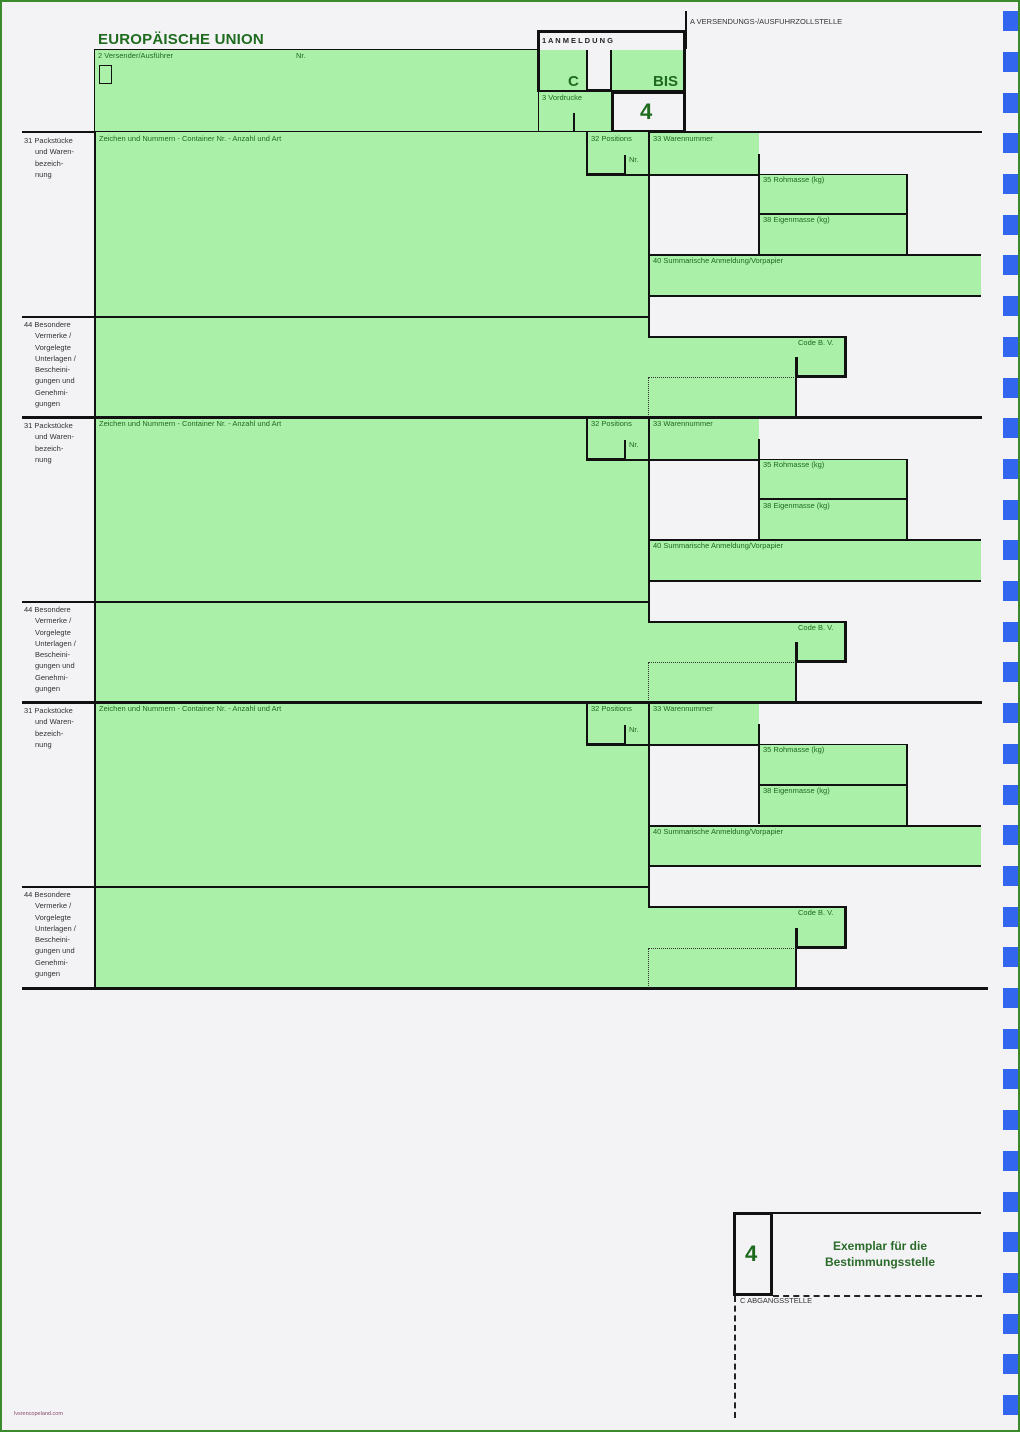 The image size is (1020, 1432). Describe the element at coordinates (505, 988) in the screenshot. I see `section-rule-final` at that location.